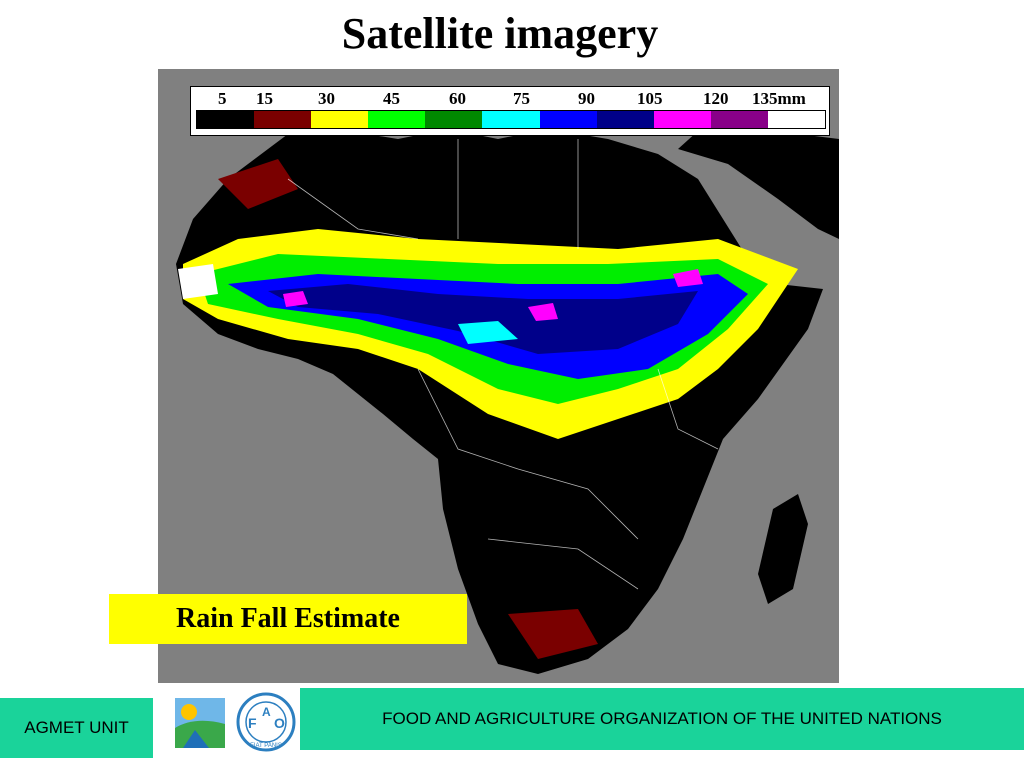  I want to click on legend-label: 45, so click(391, 98).